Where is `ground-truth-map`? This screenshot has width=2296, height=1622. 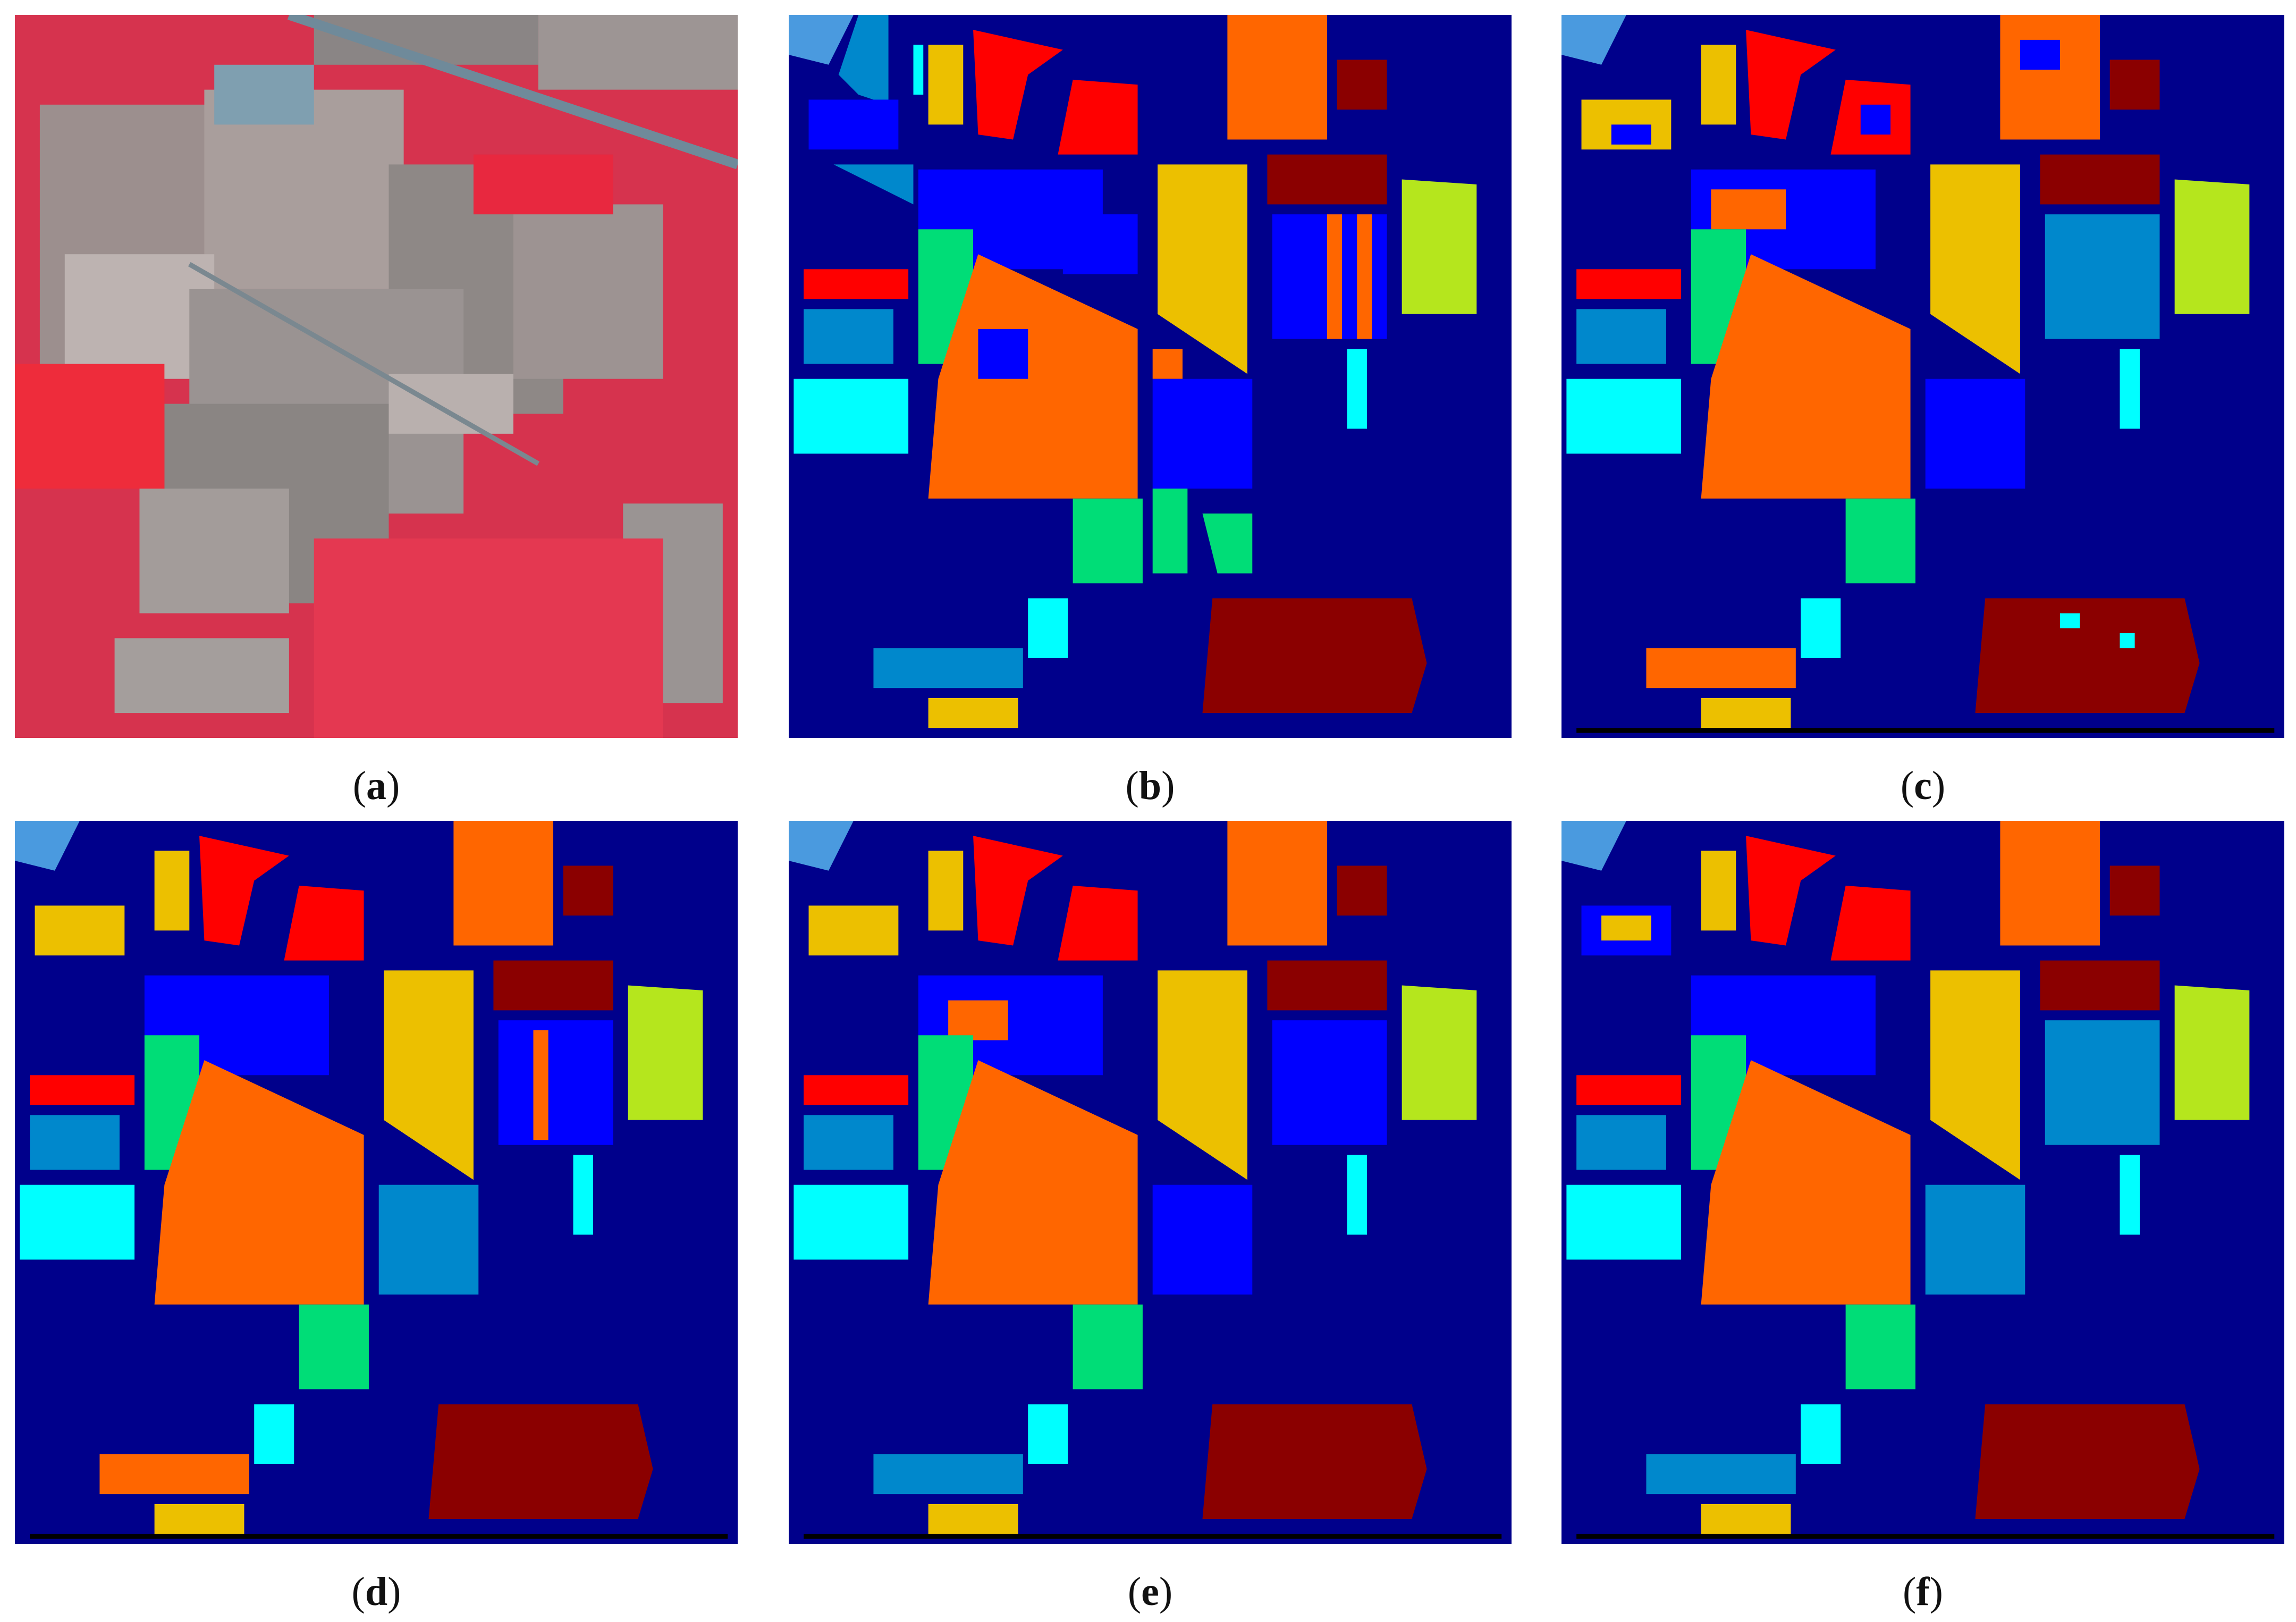
ground-truth-map is located at coordinates (1150, 376).